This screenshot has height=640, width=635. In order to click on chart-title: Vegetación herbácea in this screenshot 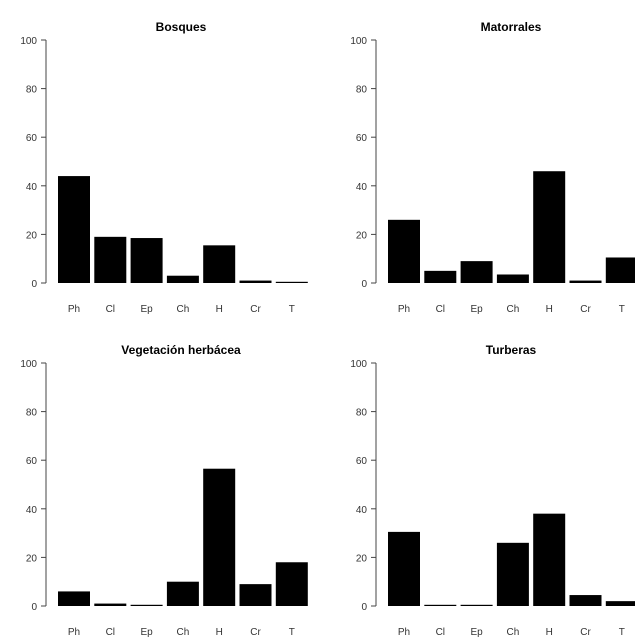, I will do `click(181, 350)`.